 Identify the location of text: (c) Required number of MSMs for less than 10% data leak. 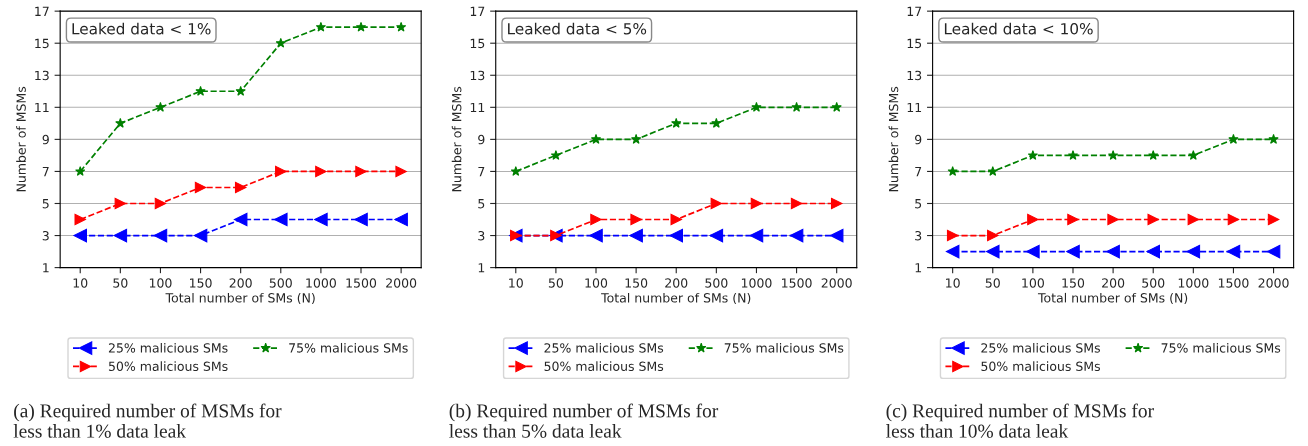
(1020, 420).